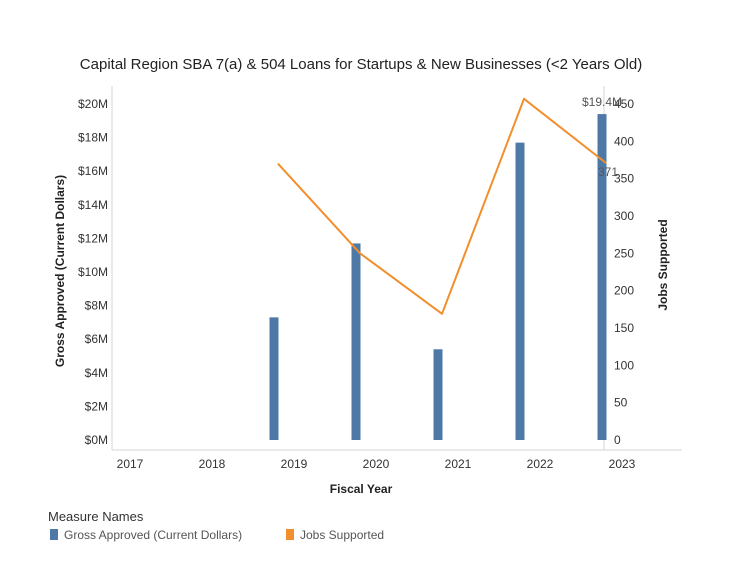 The image size is (742, 573). I want to click on y2-tick-label: 0, so click(617, 440).